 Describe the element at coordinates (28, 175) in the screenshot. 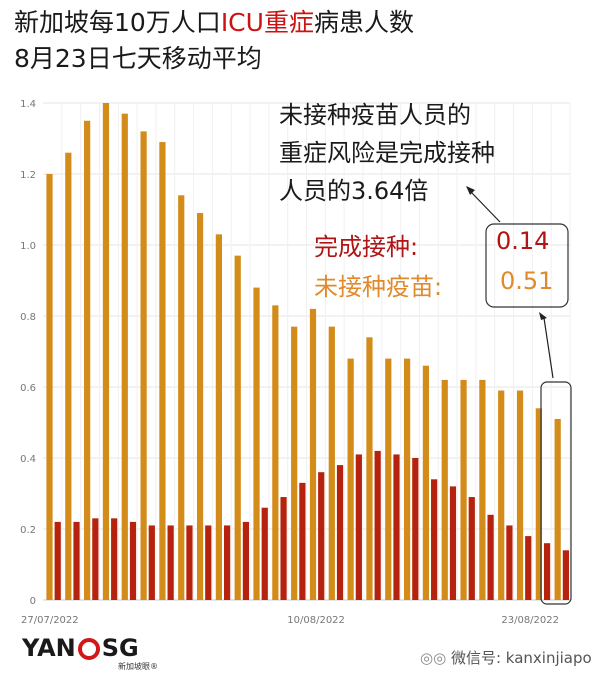

I see `y-tick-label: 1.2` at that location.